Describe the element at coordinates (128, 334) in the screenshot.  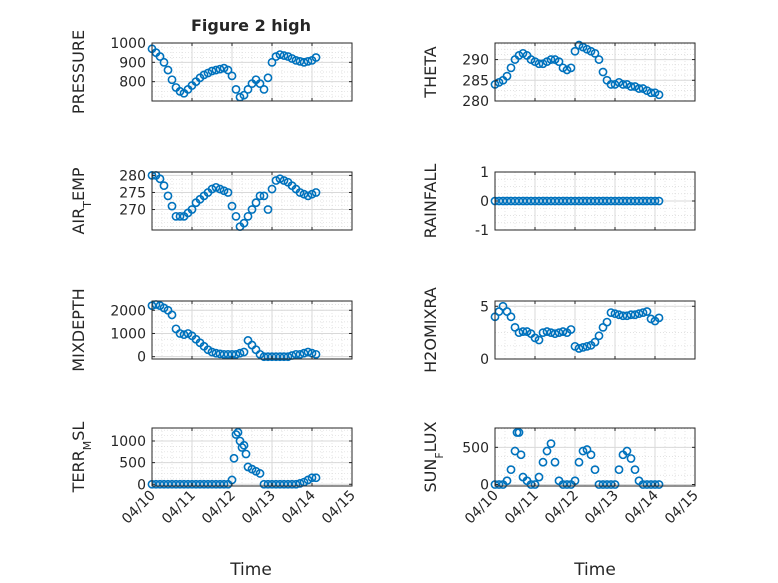
I see `y-tick-label: 1000` at that location.